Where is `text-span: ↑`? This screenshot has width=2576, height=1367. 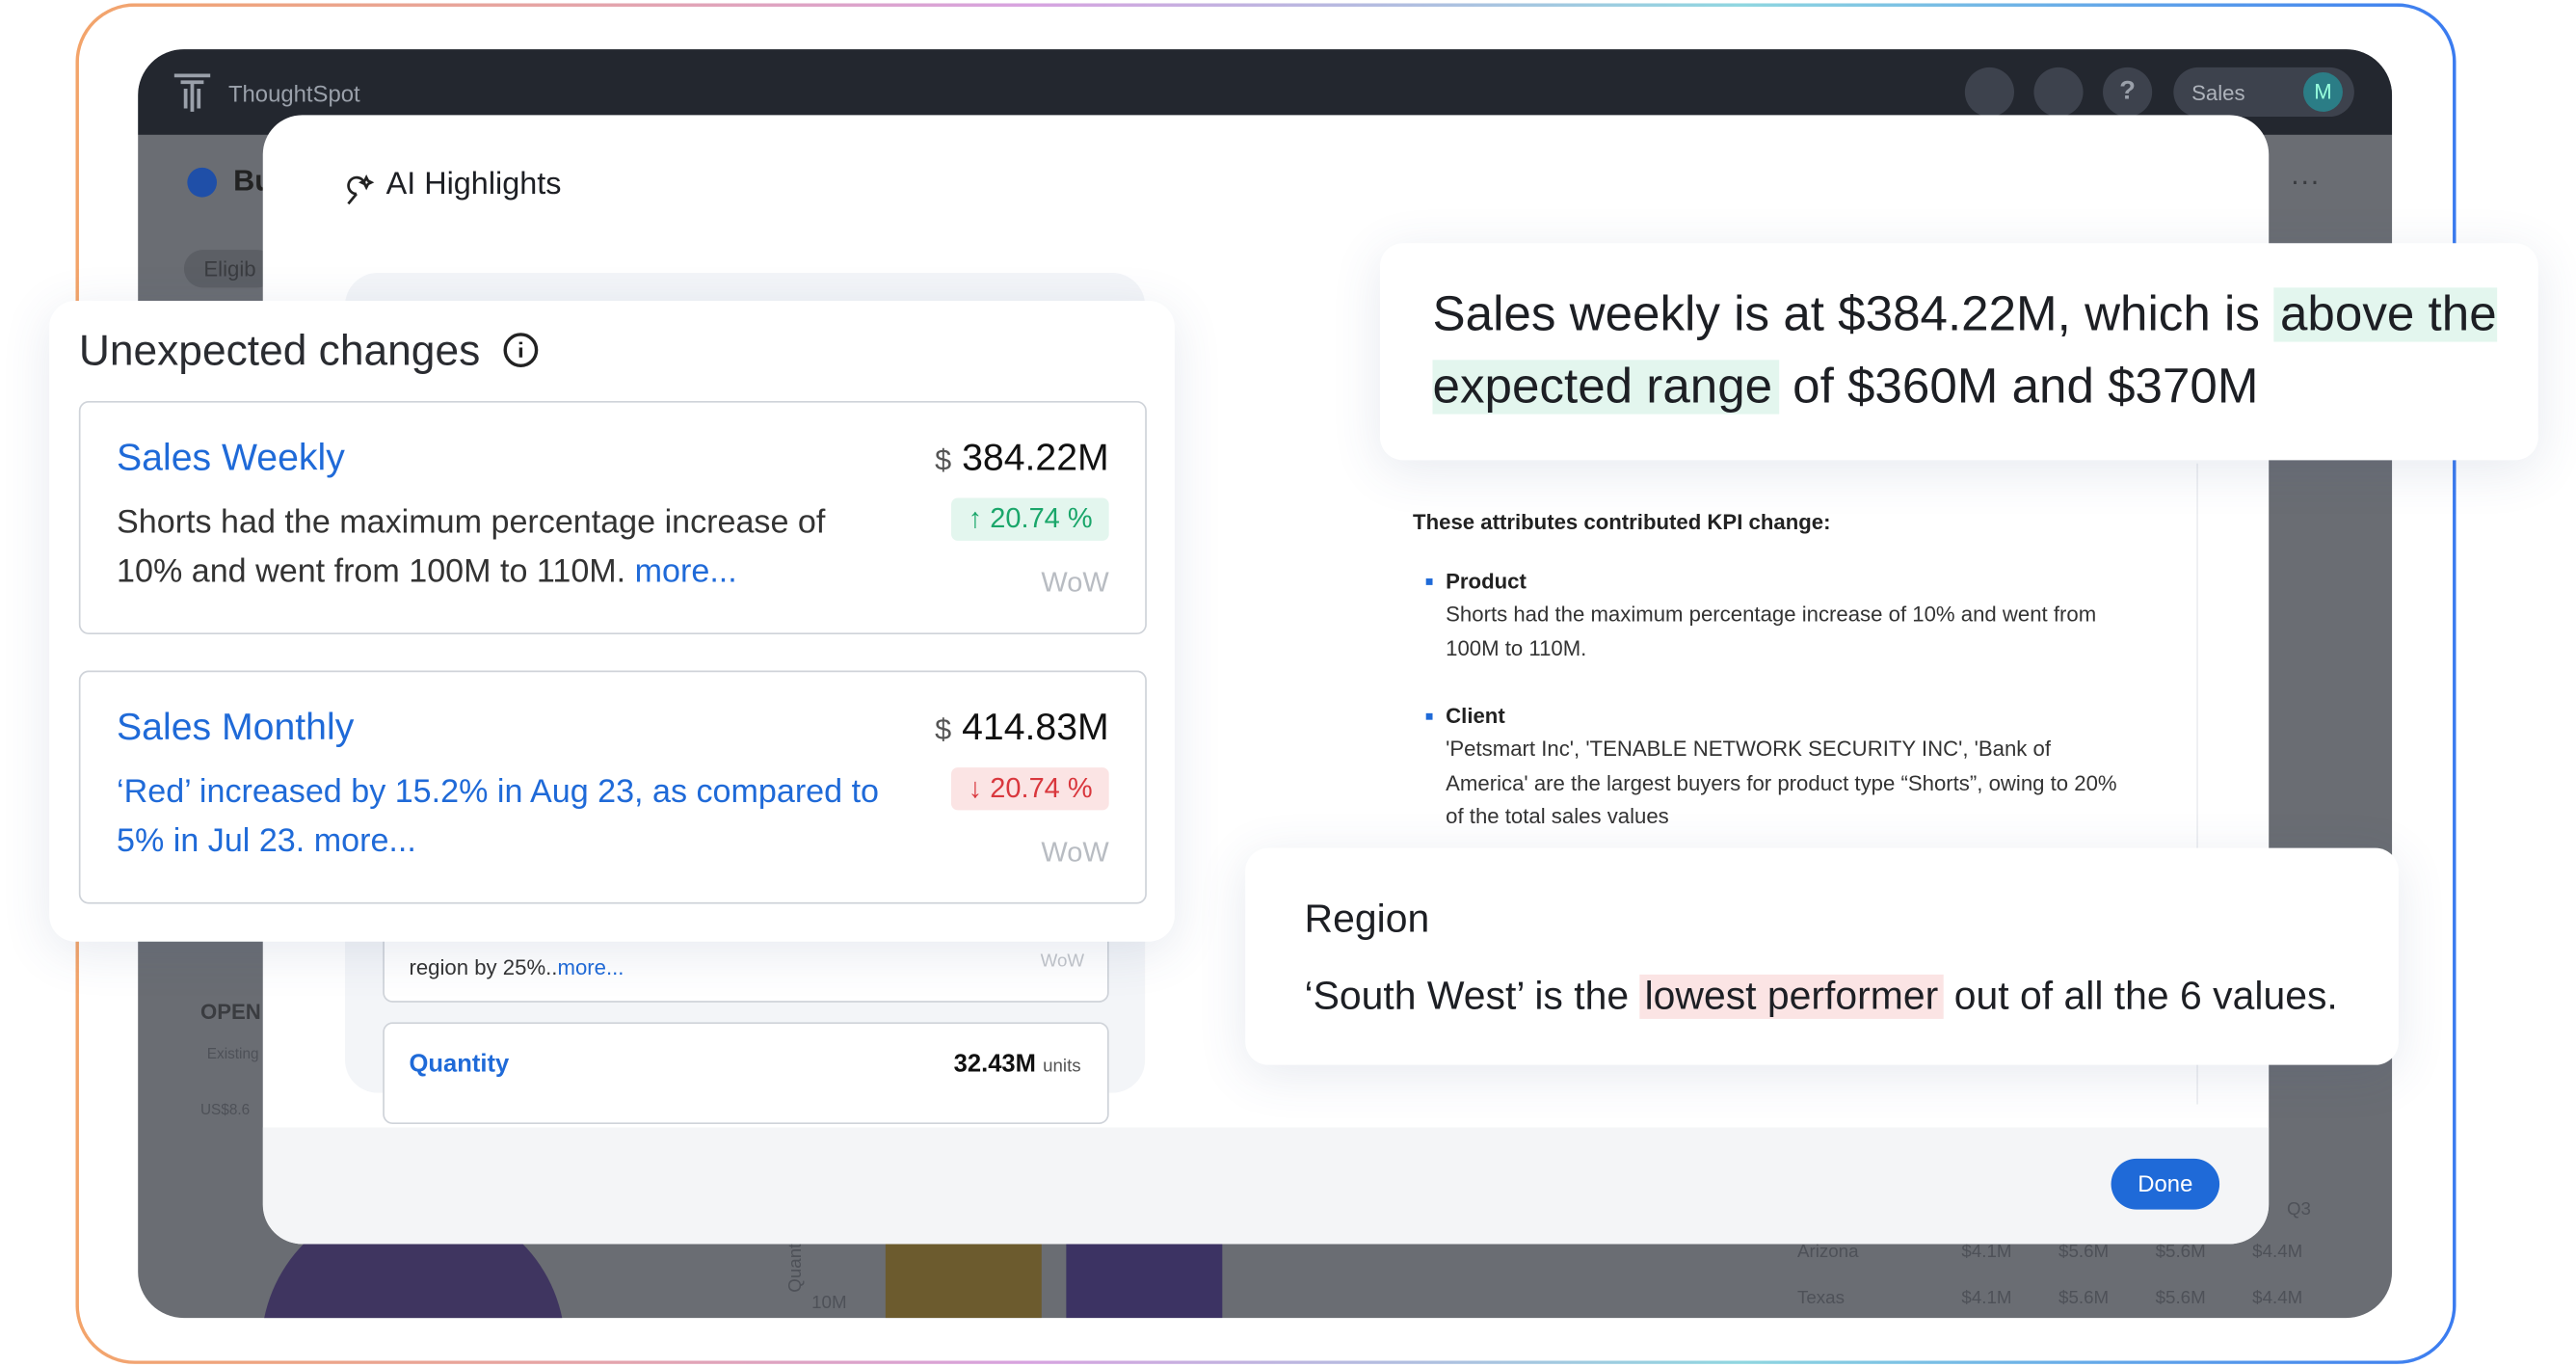
text-span: ↑ is located at coordinates (975, 518).